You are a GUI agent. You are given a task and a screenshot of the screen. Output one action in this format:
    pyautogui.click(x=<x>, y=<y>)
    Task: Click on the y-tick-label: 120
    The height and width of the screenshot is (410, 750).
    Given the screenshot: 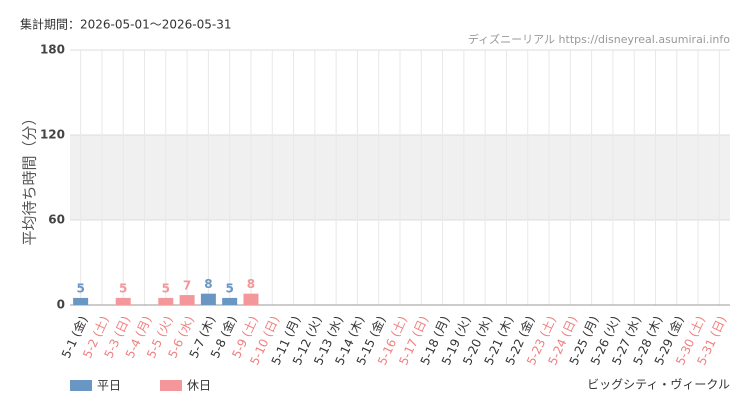 What is the action you would take?
    pyautogui.click(x=52, y=135)
    